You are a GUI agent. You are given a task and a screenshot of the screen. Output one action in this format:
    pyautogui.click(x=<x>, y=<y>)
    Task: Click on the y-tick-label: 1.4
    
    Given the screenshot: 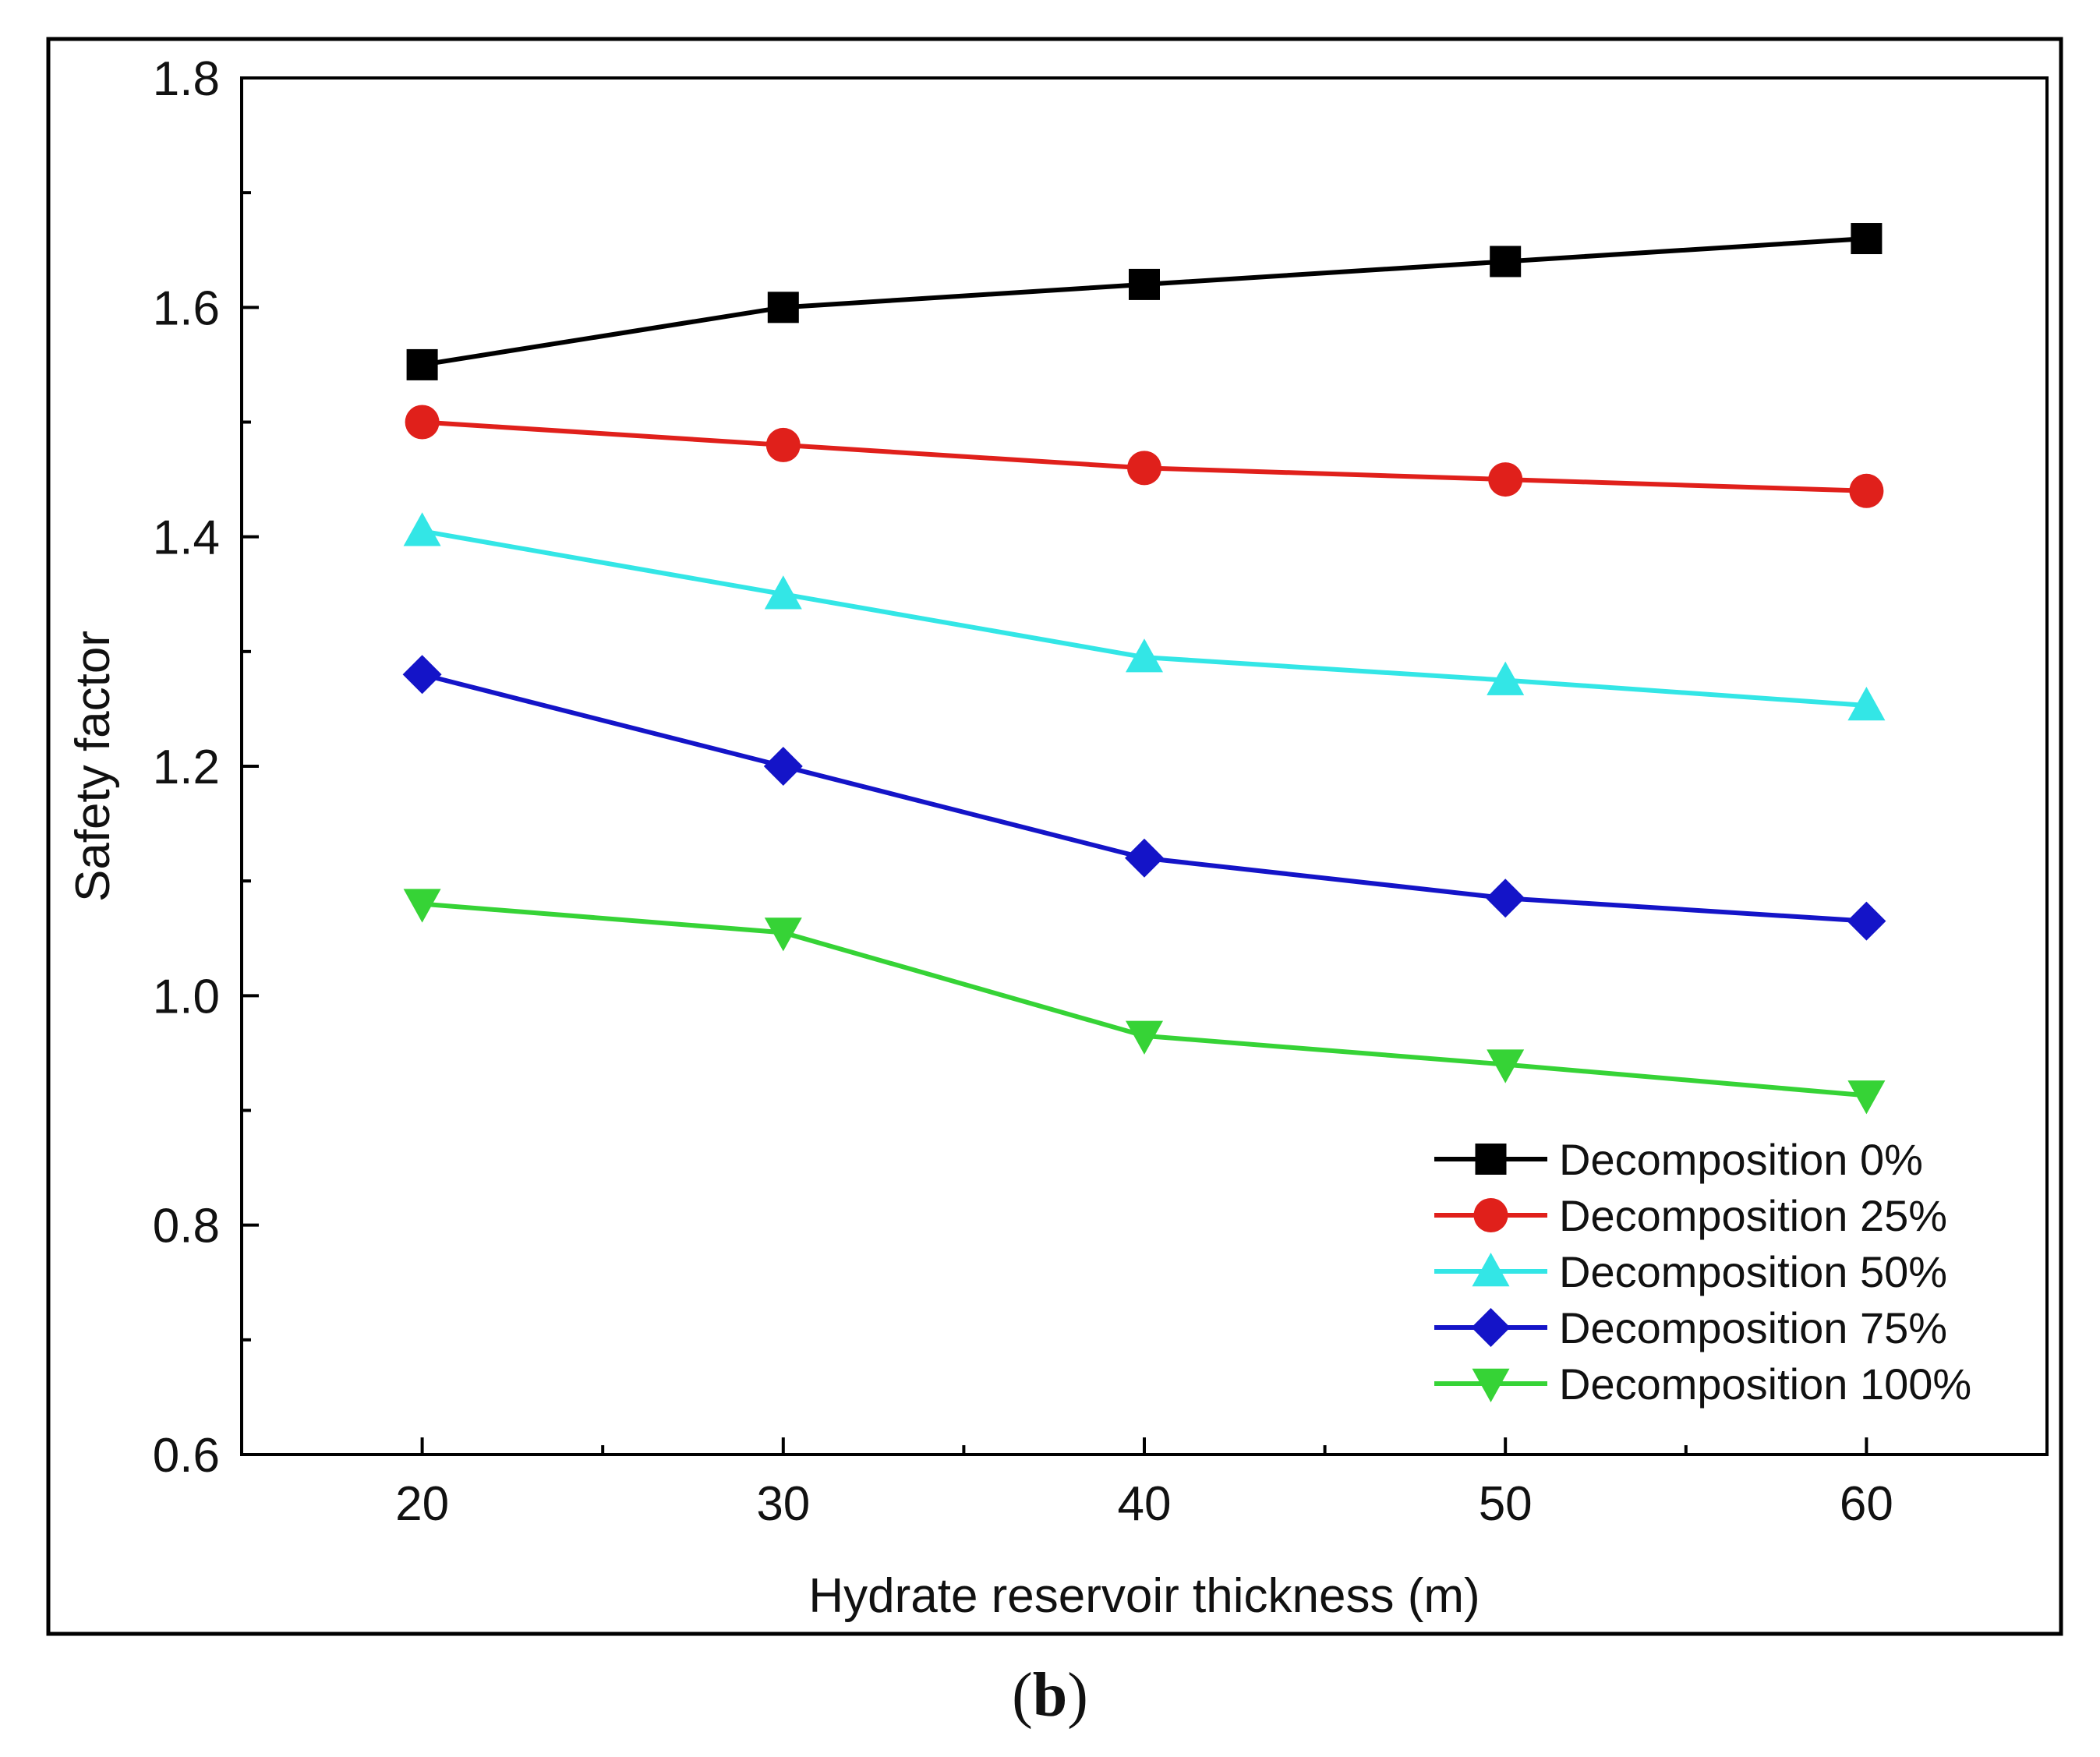 What is the action you would take?
    pyautogui.click(x=187, y=538)
    